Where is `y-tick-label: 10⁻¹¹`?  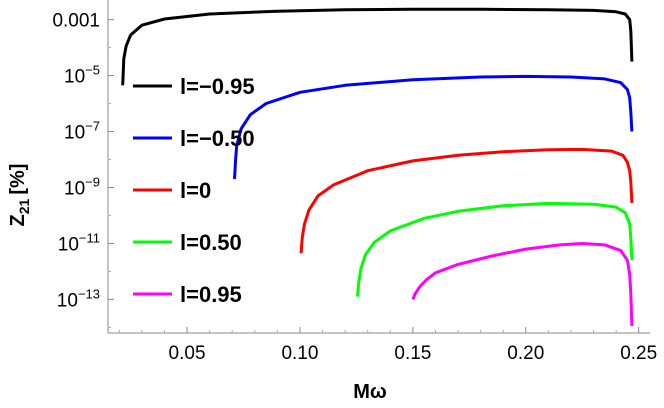 y-tick-label: 10⁻¹¹ is located at coordinates (79, 242).